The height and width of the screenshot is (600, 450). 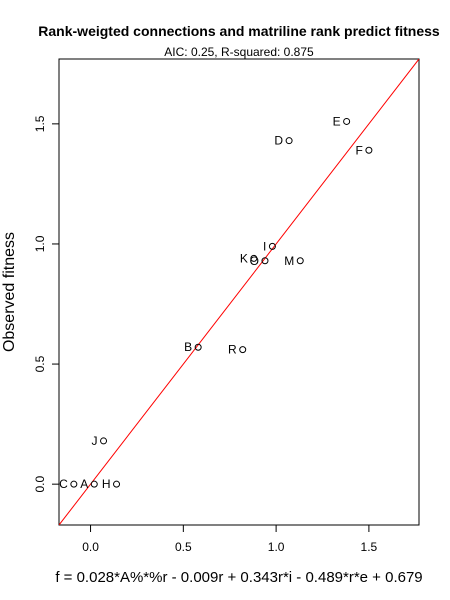 What do you see at coordinates (232, 350) in the screenshot?
I see `point-label: R` at bounding box center [232, 350].